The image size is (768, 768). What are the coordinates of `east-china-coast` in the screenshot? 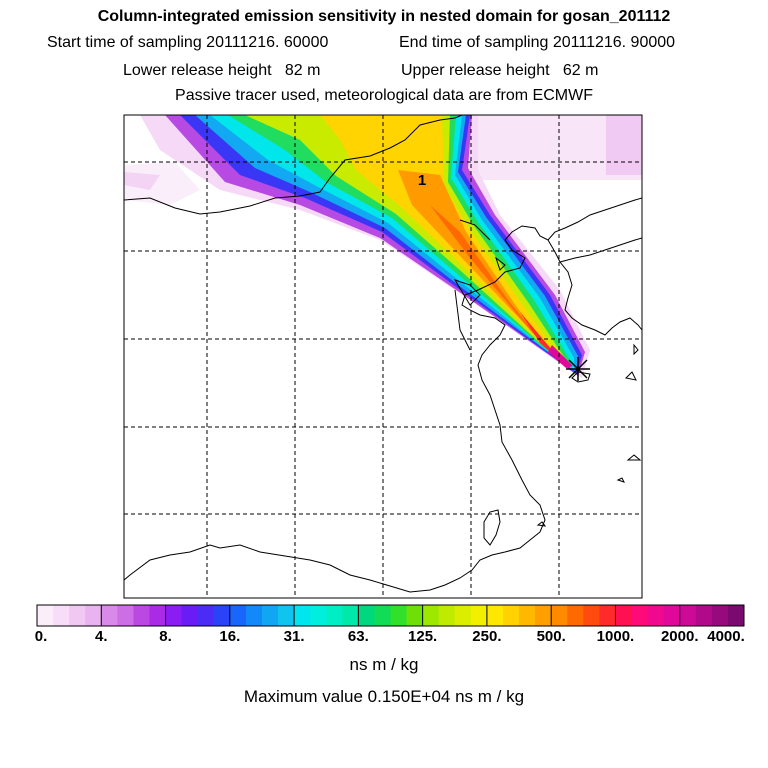 It's located at (551, 365).